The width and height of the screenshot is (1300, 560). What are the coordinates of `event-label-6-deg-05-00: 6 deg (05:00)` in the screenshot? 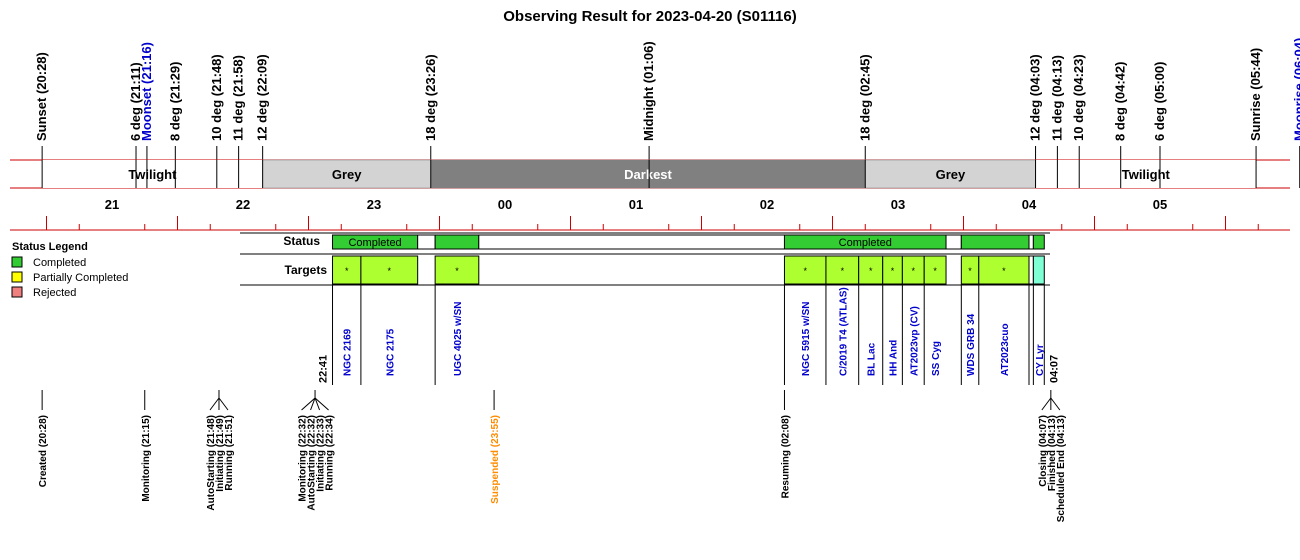 It's located at (1159, 101).